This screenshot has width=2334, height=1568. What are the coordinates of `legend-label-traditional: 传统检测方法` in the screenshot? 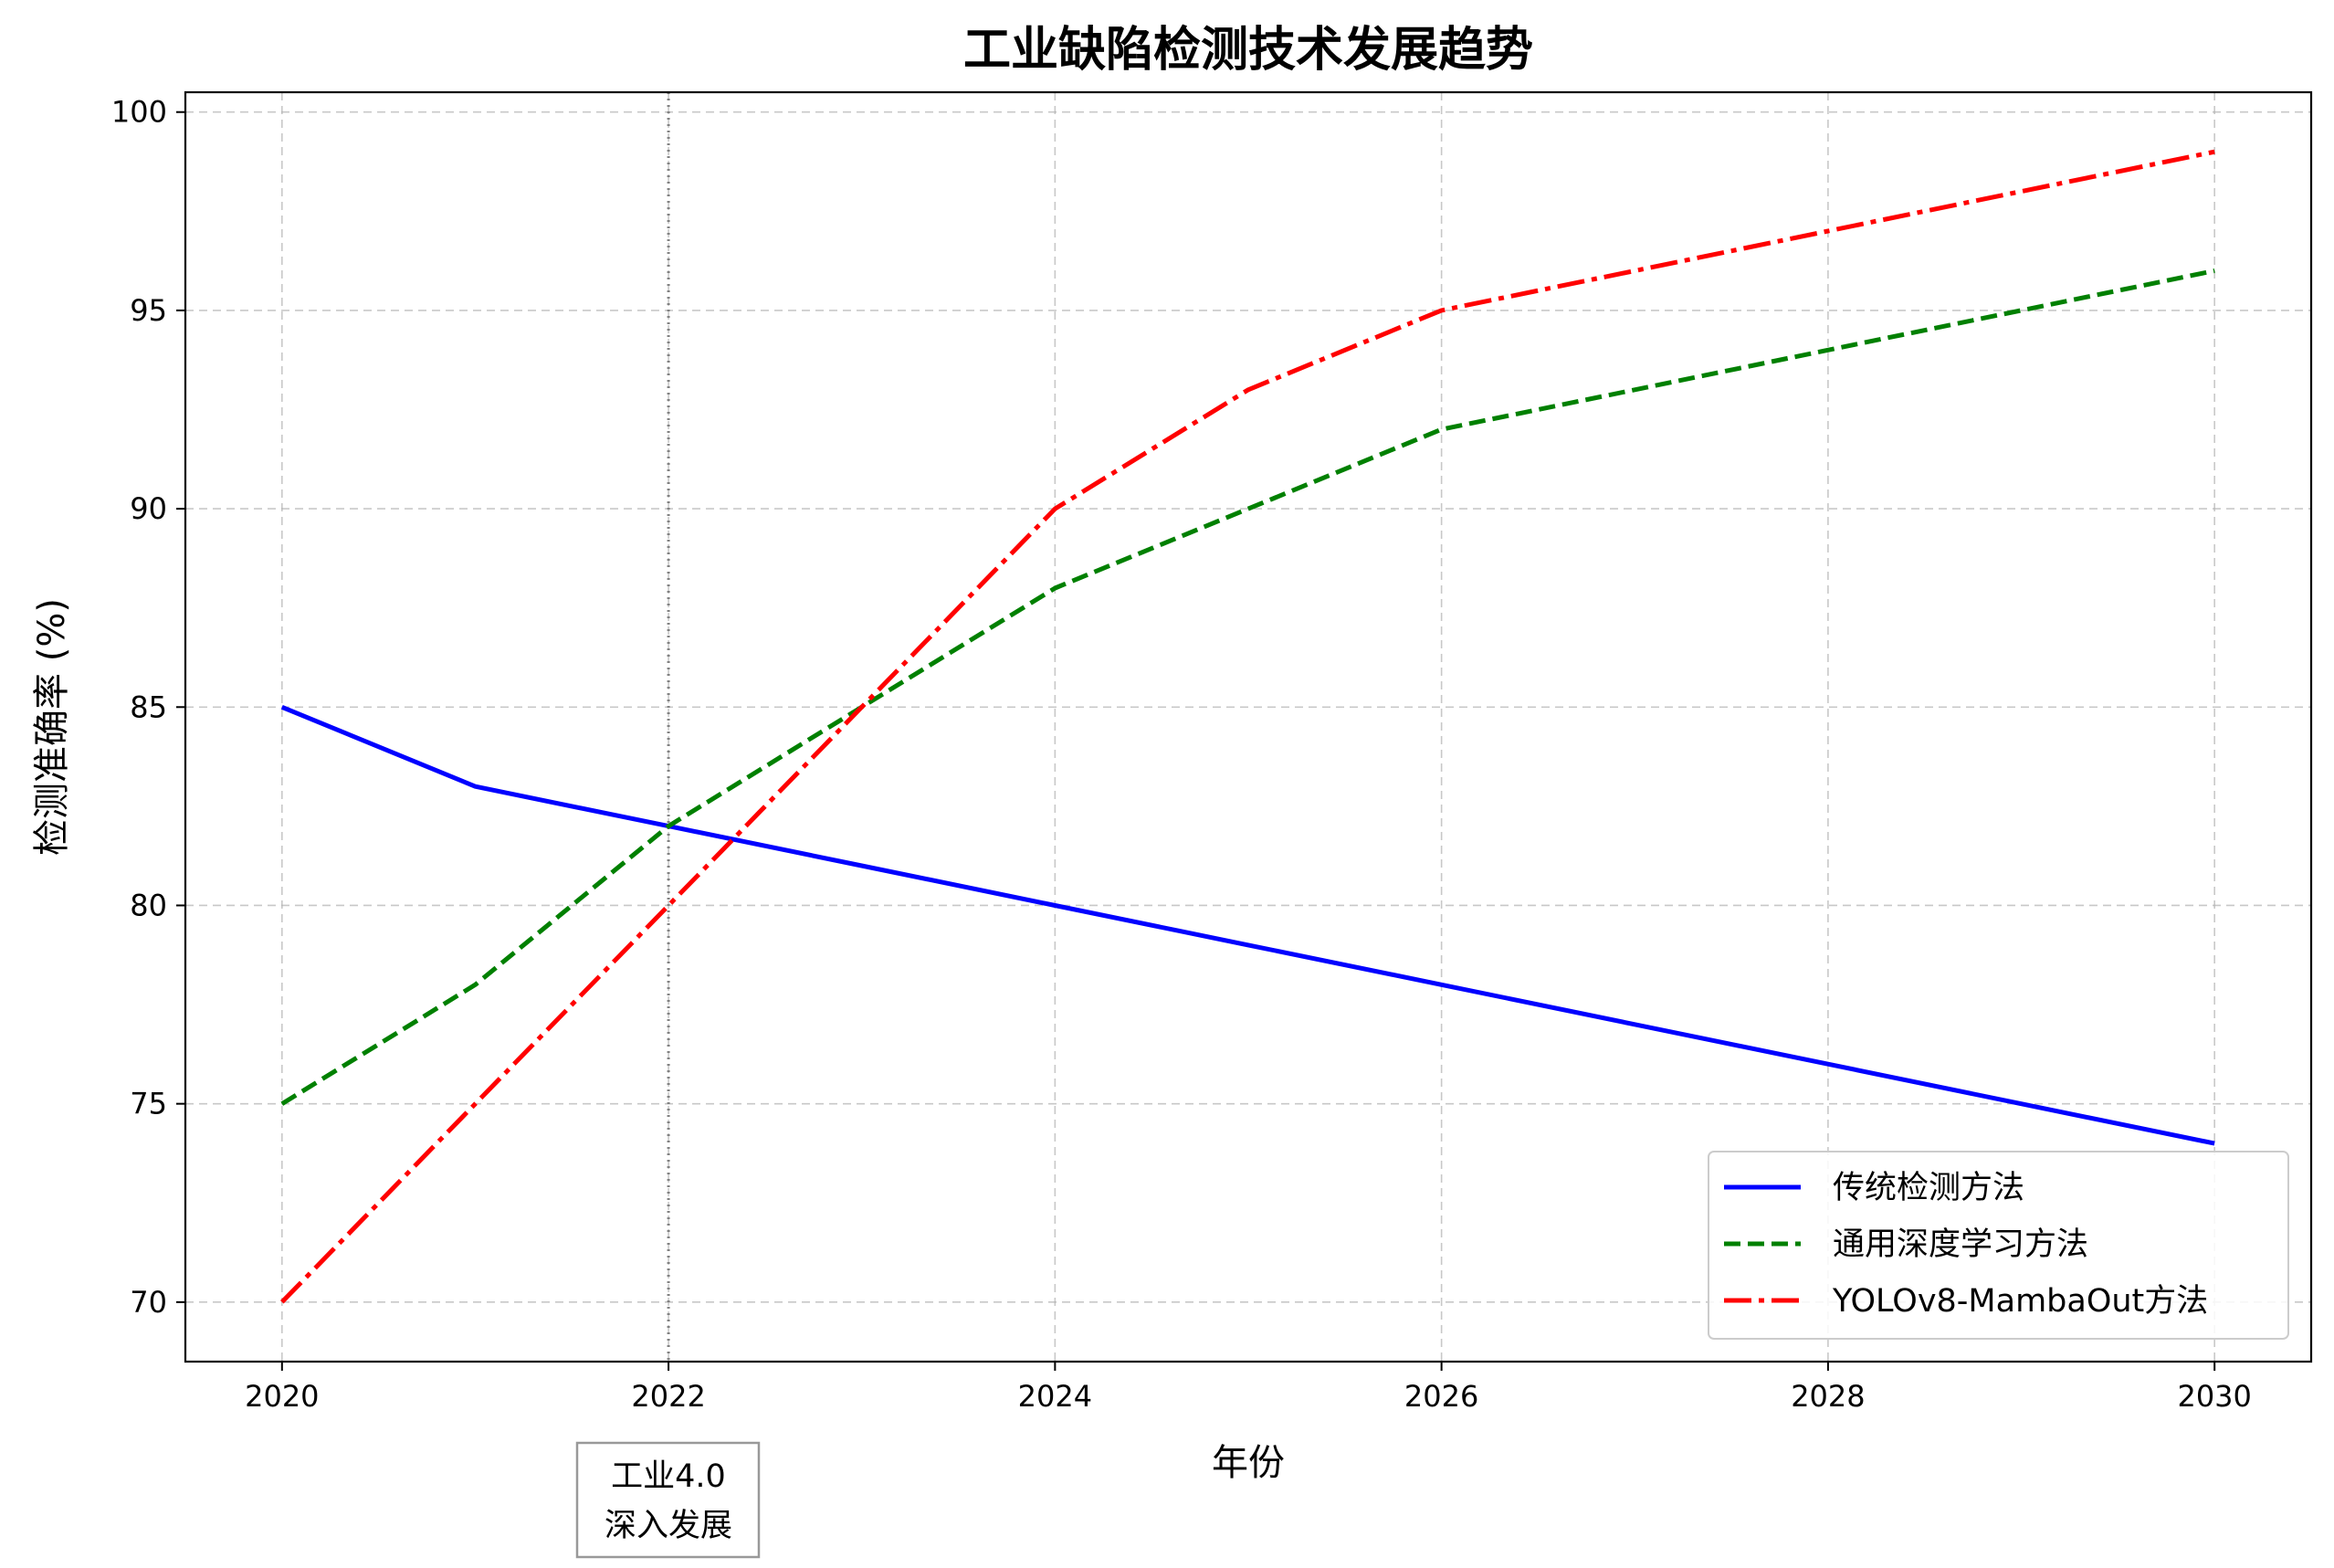 It's located at (1928, 1188).